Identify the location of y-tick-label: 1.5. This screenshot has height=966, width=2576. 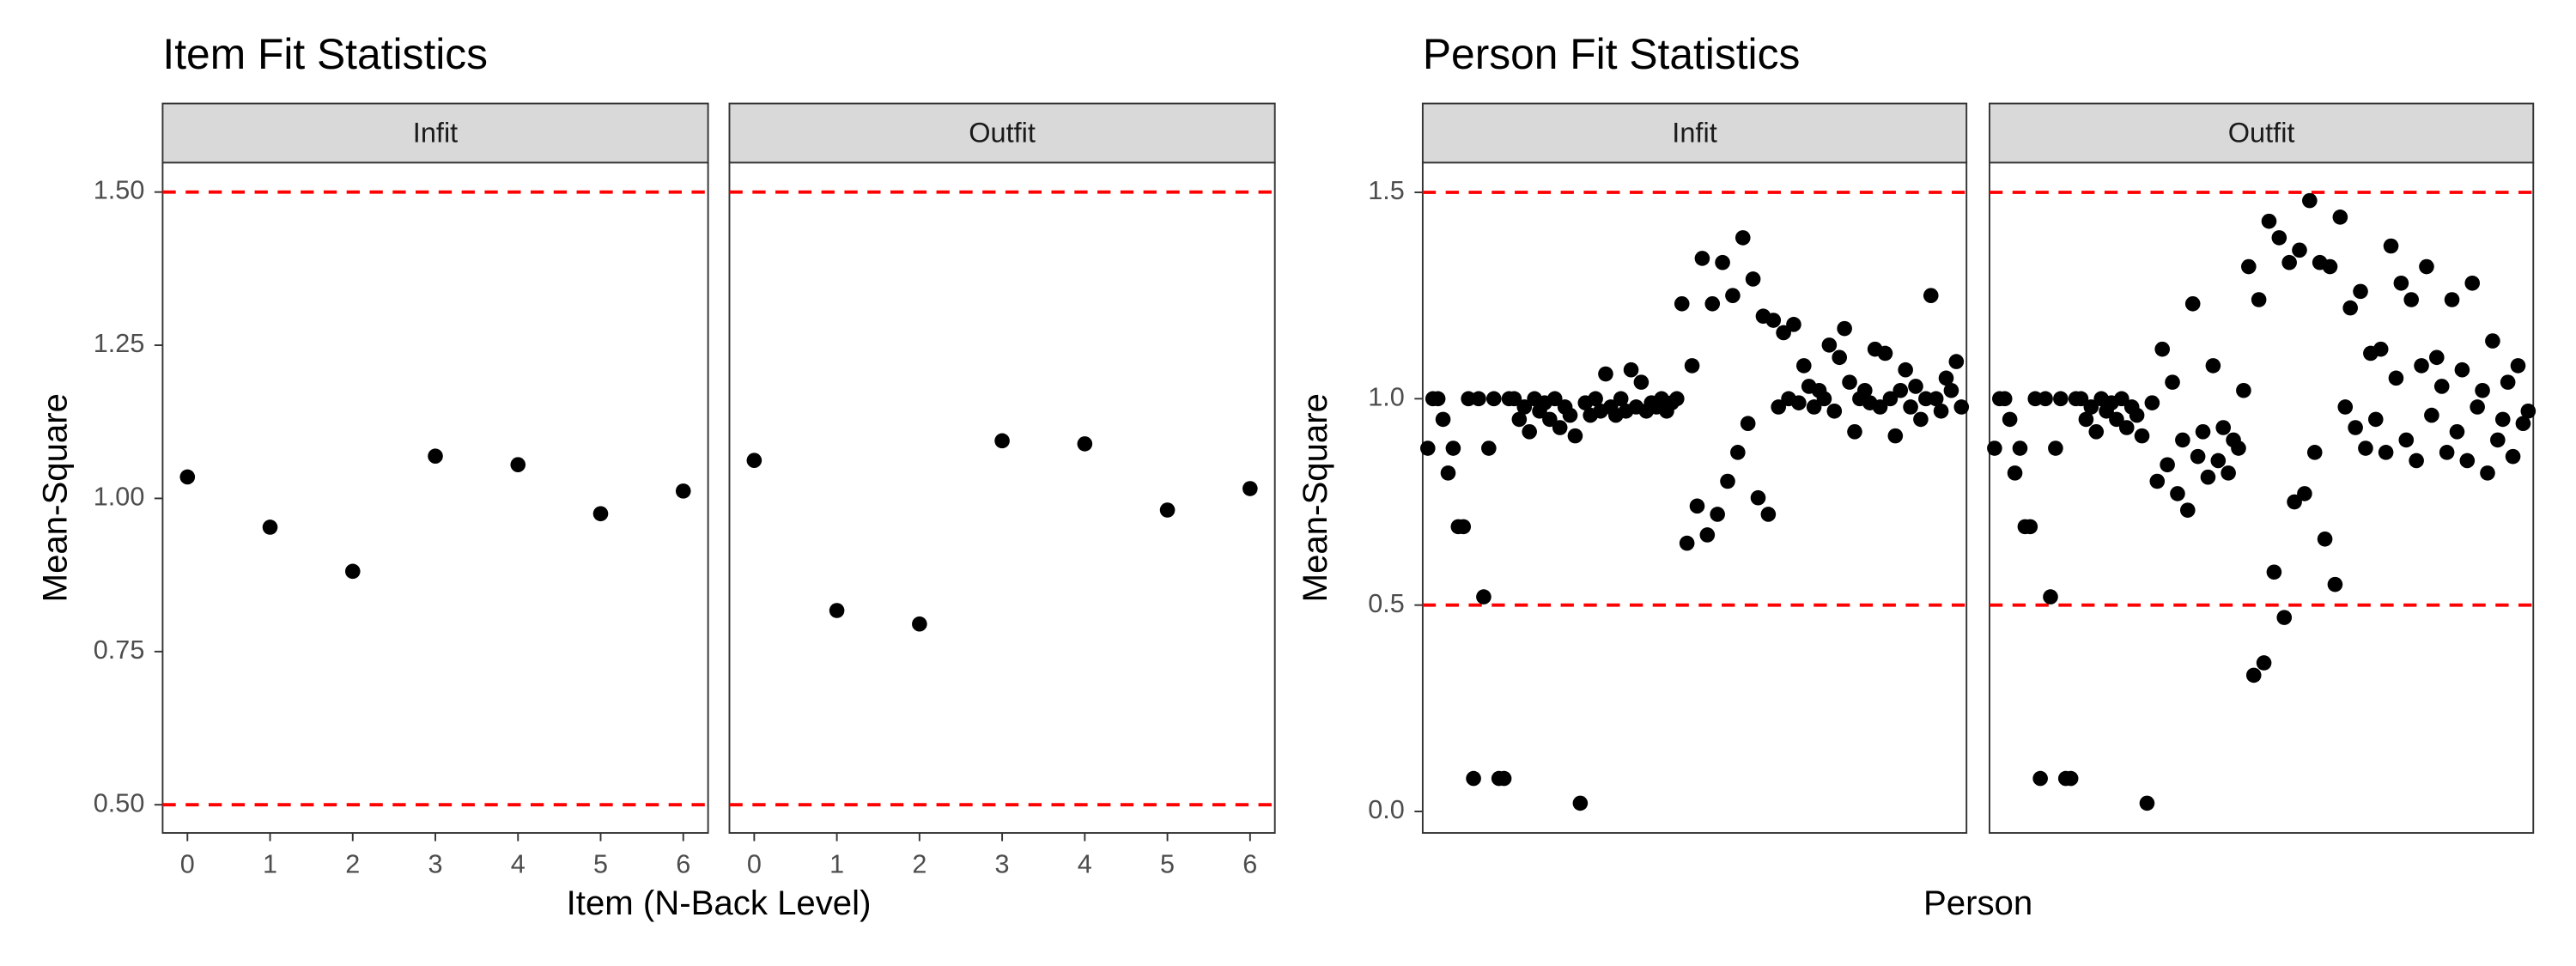
(1386, 191).